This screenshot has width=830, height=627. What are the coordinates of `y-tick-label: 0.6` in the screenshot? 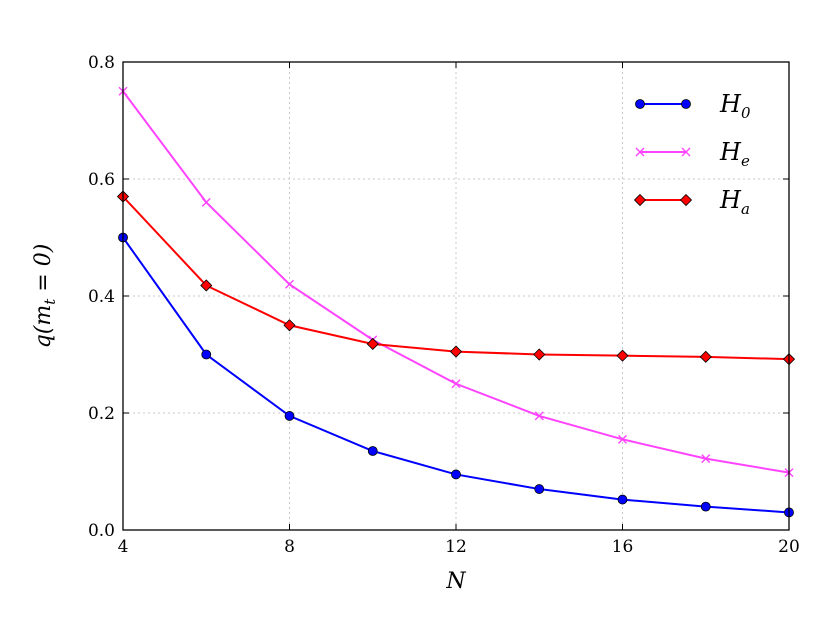 It's located at (101, 180).